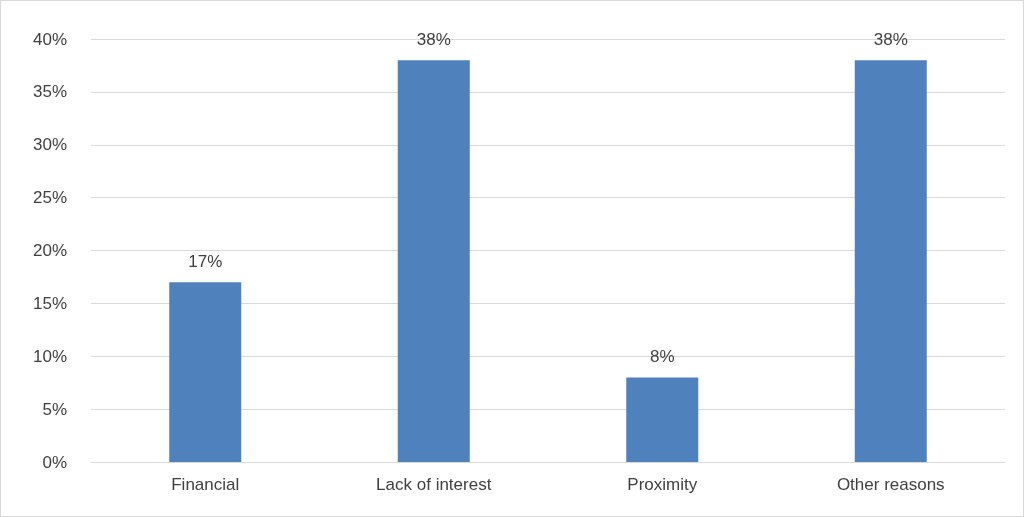 The width and height of the screenshot is (1024, 517). I want to click on y-tick-label: 5%, so click(54, 409).